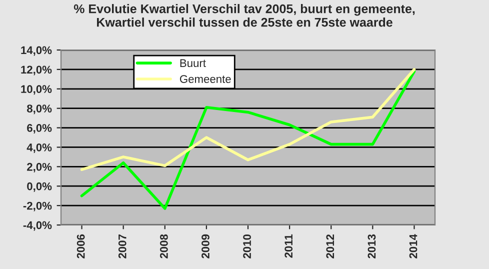 The height and width of the screenshot is (269, 489). Describe the element at coordinates (372, 246) in the screenshot. I see `x-tick-label: 2013` at that location.